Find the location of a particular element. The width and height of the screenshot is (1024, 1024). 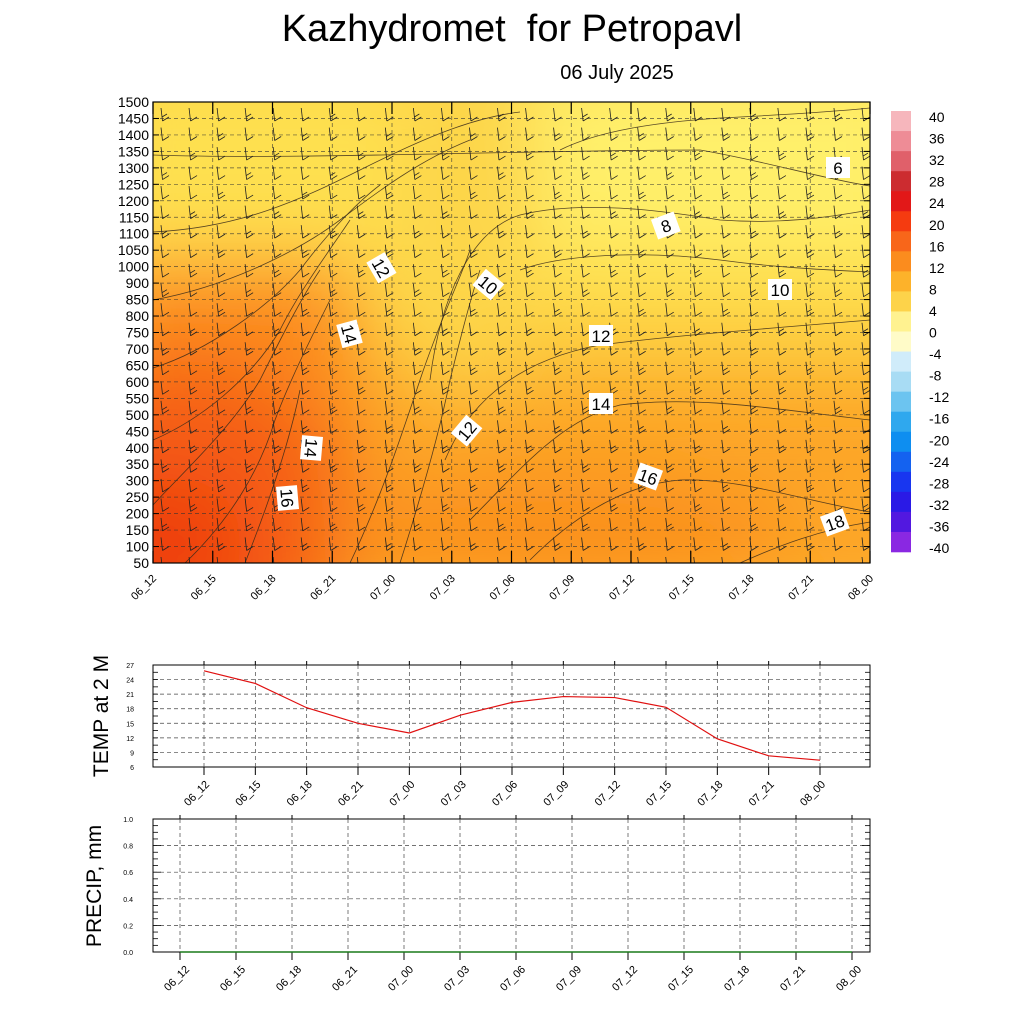

x-tick-label: 07_18 is located at coordinates (742, 588).